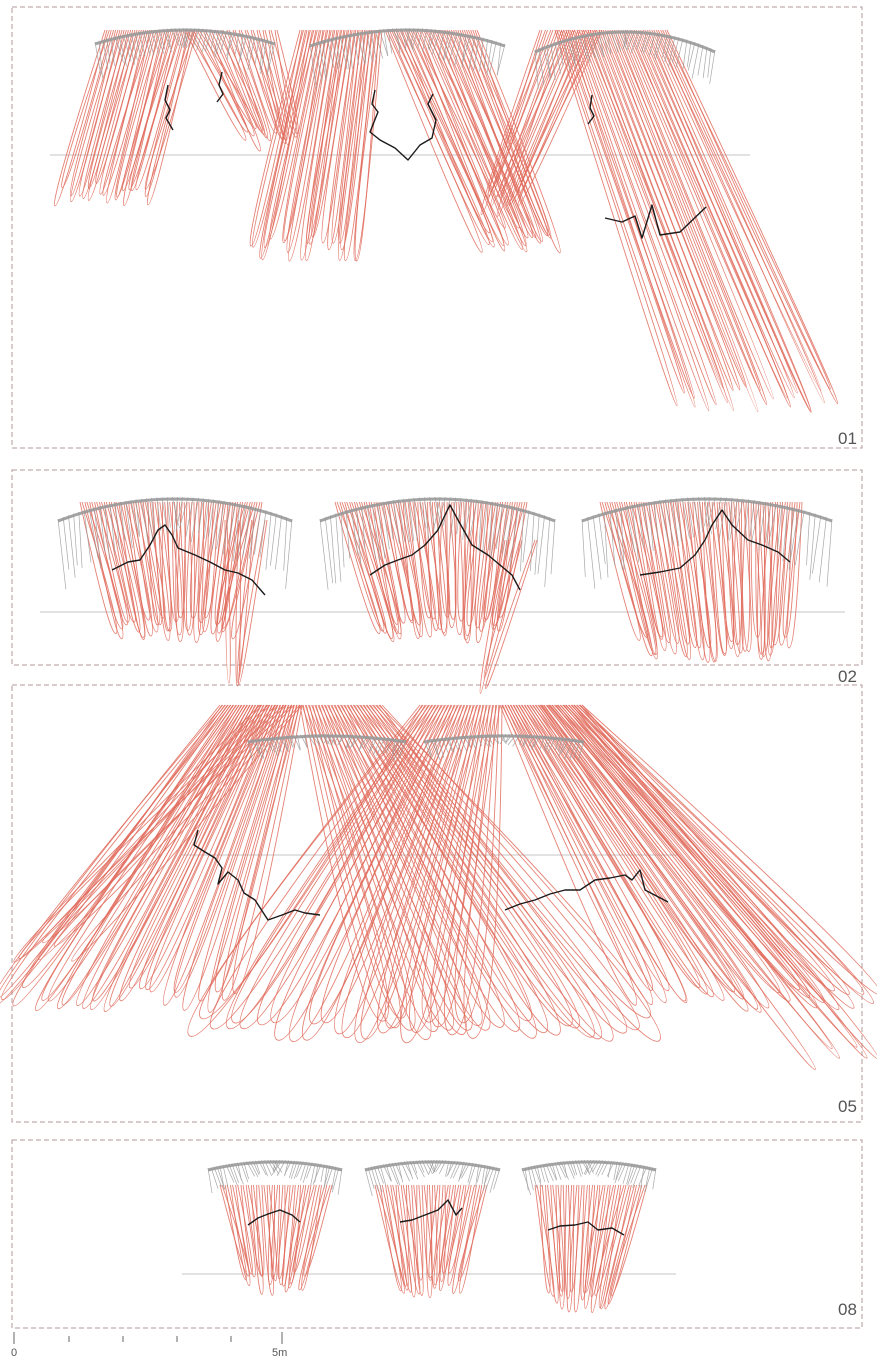  I want to click on rays-02-a, so click(171, 572).